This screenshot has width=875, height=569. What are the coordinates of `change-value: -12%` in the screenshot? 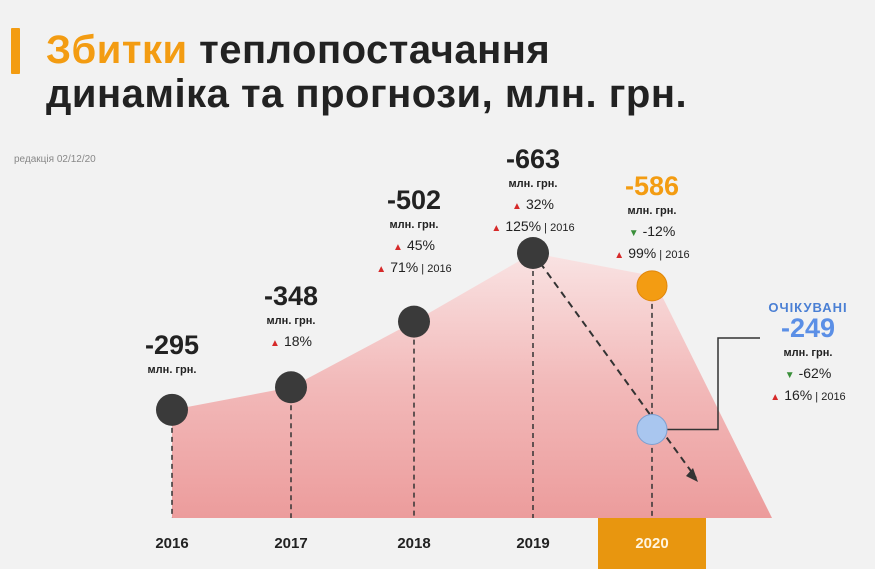 It's located at (659, 231).